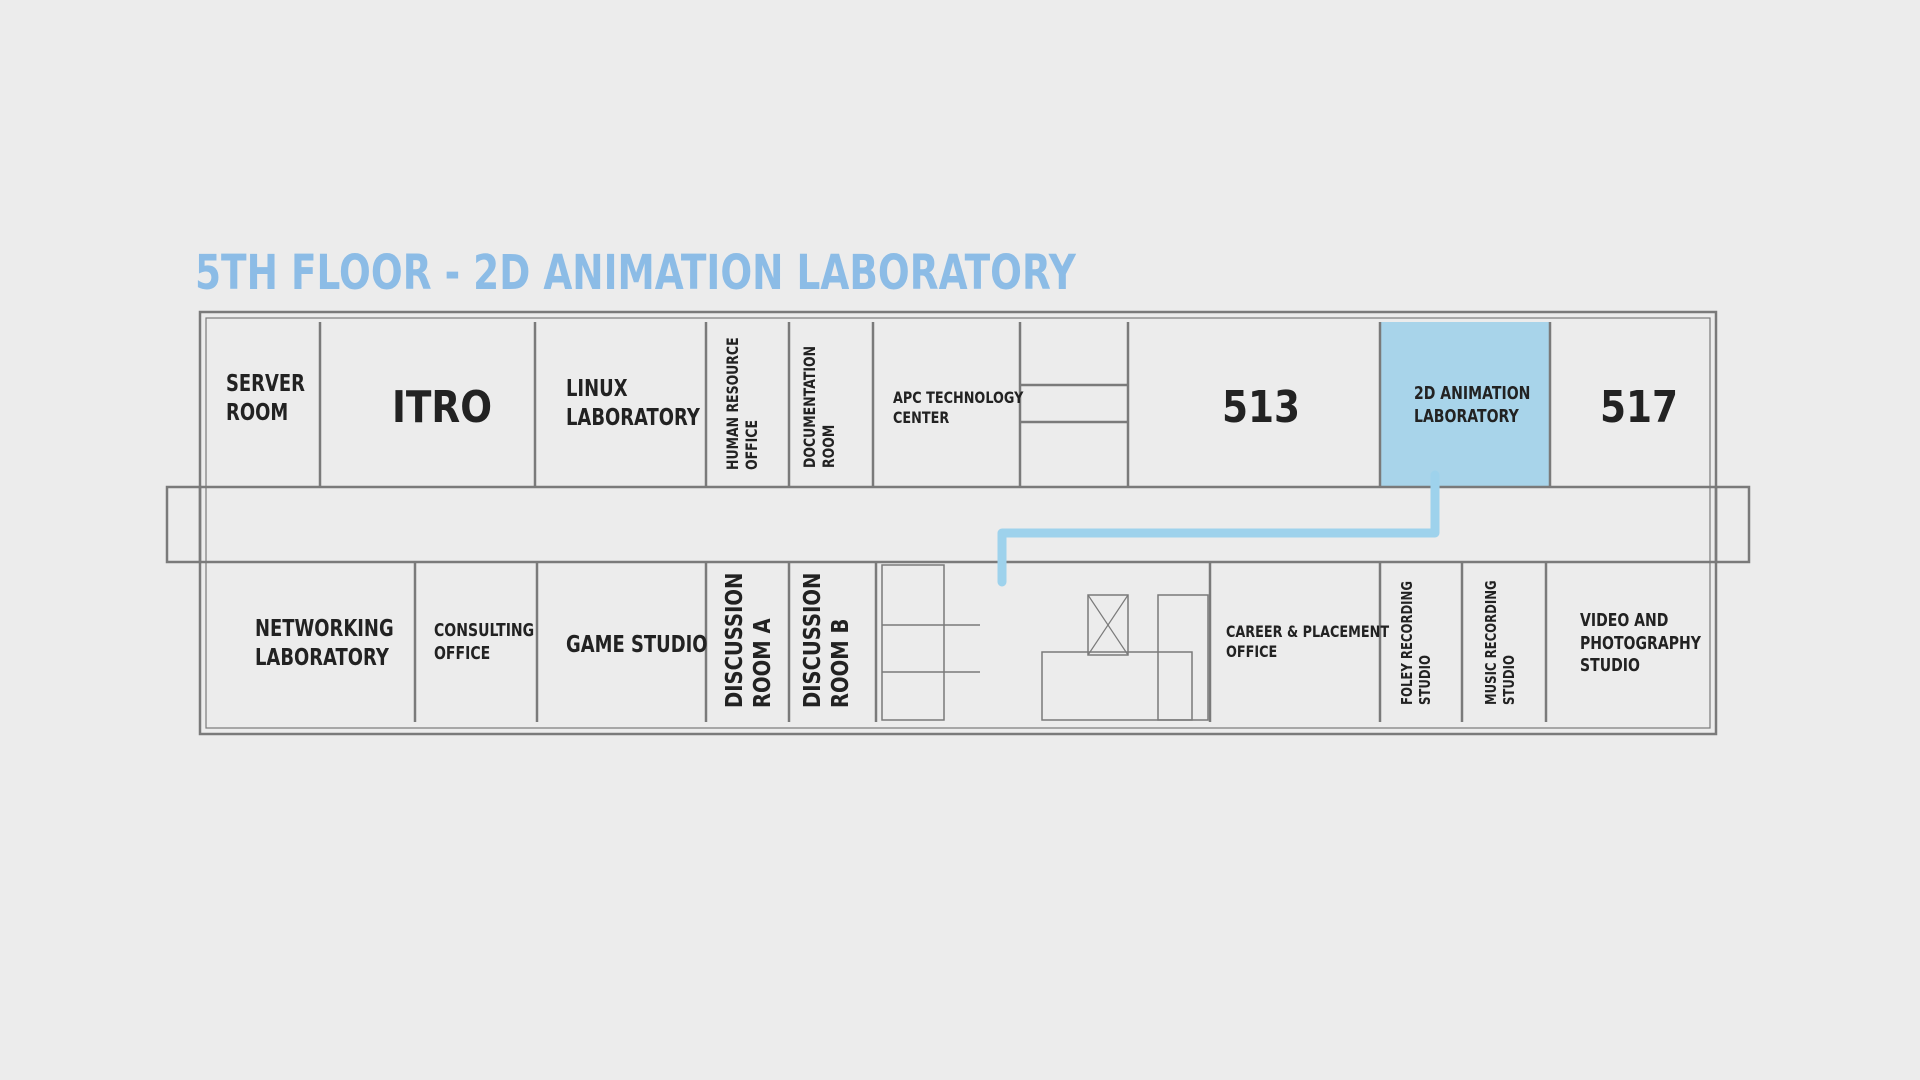 Image resolution: width=1920 pixels, height=1080 pixels. Describe the element at coordinates (1500, 642) in the screenshot. I see `room-music-recording: MUSIC RECORDING STUDIO` at that location.